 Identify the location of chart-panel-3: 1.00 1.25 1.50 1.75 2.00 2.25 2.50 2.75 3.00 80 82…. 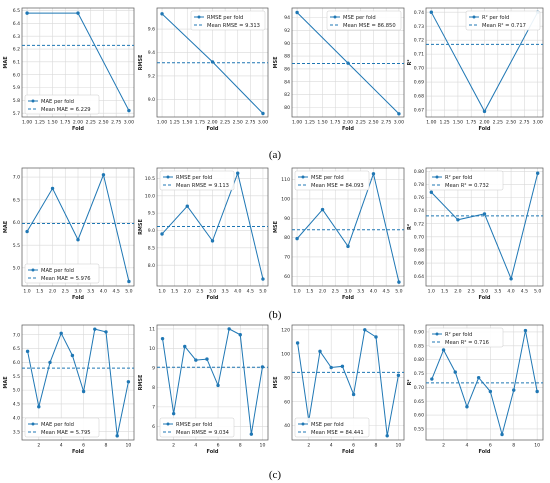
(339, 69).